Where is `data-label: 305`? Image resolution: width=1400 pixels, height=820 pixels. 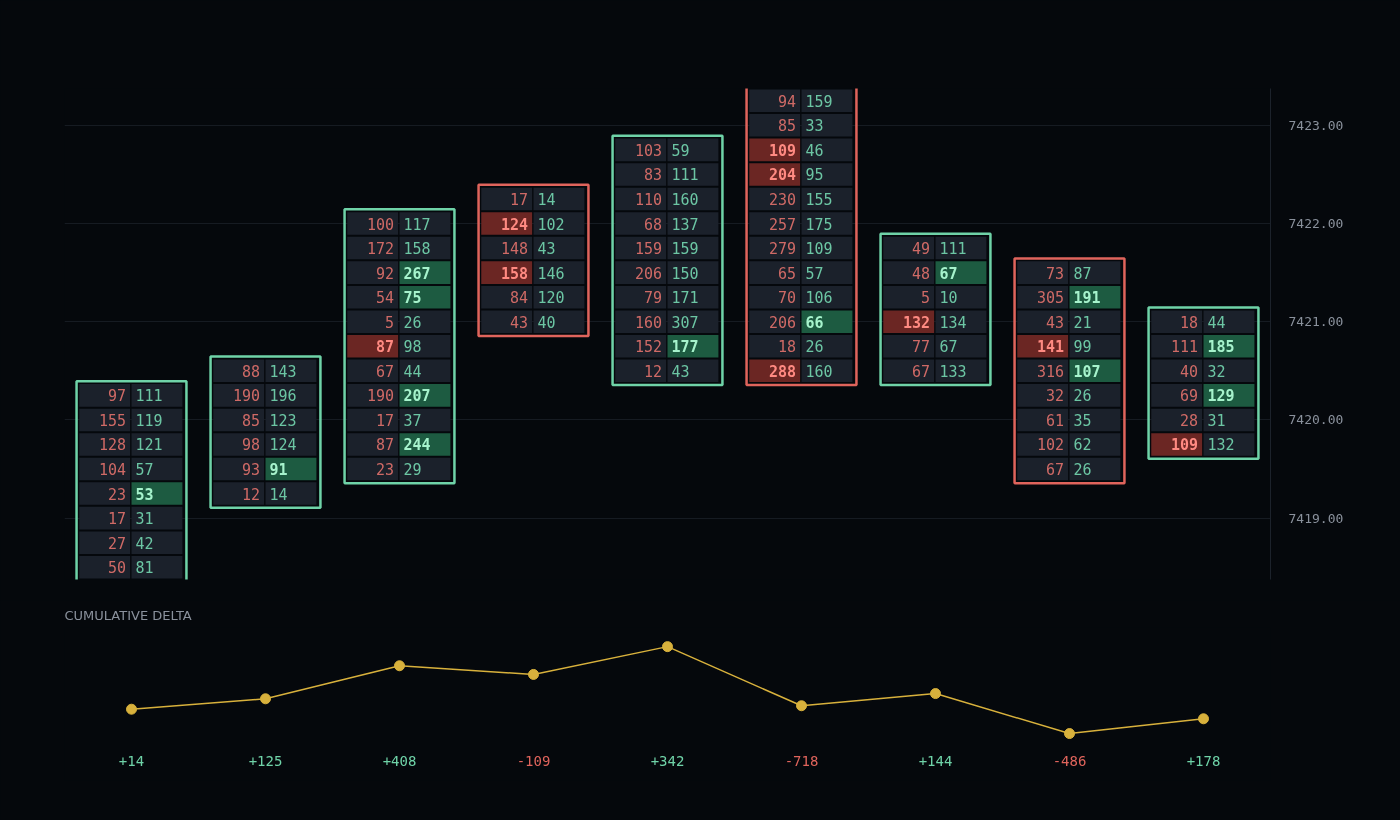
data-label: 305 is located at coordinates (1051, 298).